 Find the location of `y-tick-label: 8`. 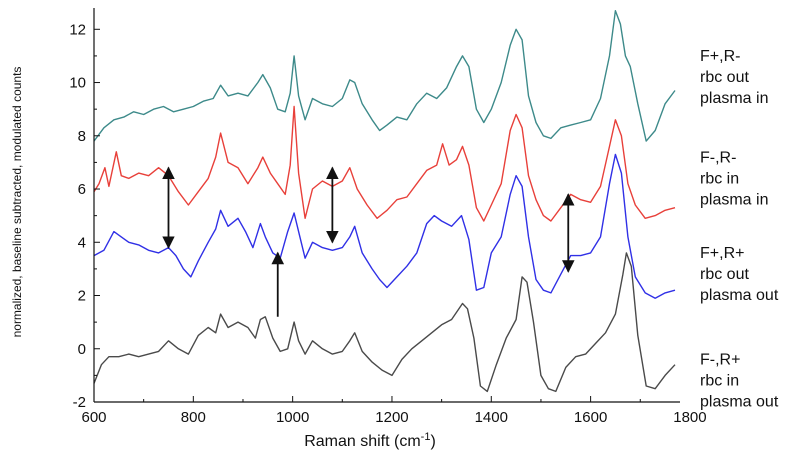

y-tick-label: 8 is located at coordinates (82, 136).